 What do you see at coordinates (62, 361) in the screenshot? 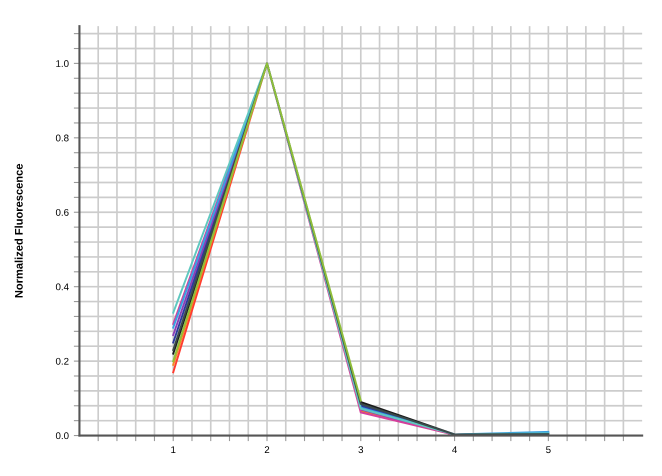
I see `y-tick-label: 0.2` at bounding box center [62, 361].